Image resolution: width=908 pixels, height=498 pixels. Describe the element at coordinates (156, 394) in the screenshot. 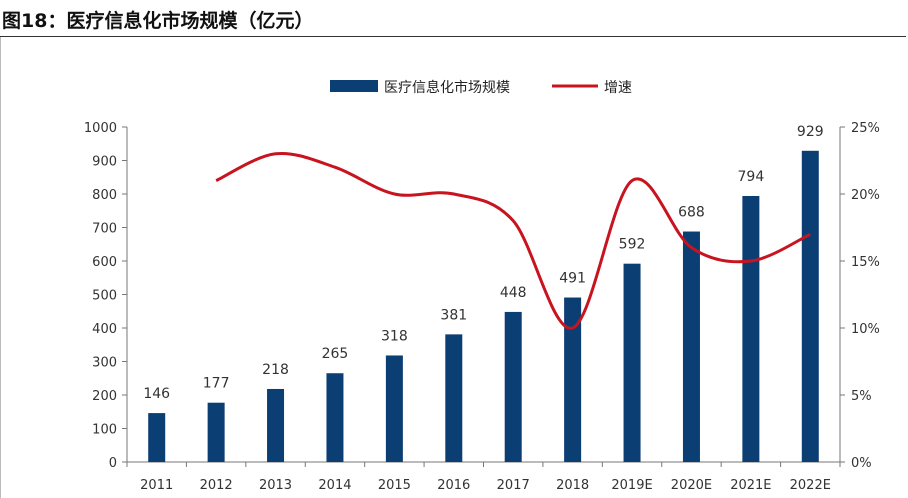

I see `bar-value-label: 146` at that location.